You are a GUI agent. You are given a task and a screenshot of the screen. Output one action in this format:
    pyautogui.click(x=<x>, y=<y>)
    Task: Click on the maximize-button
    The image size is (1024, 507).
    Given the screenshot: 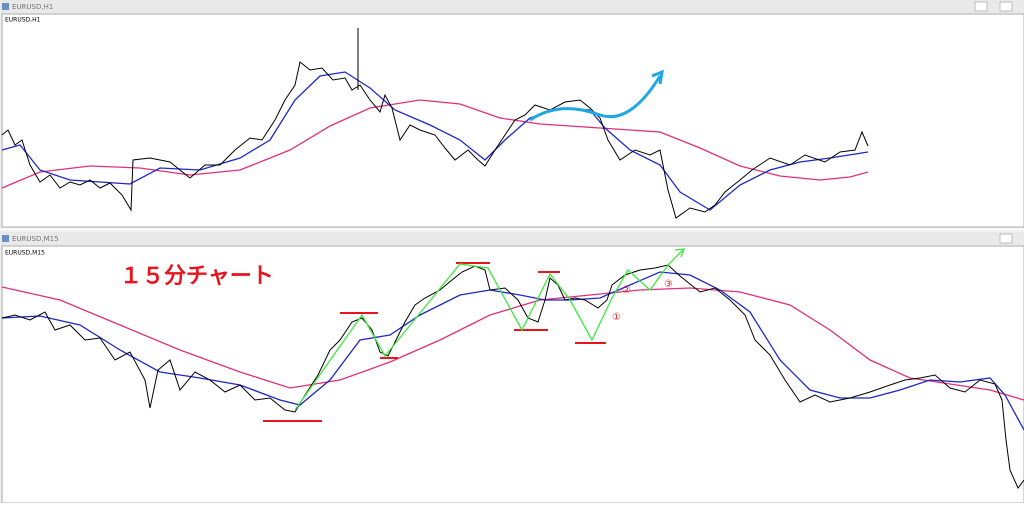 What is the action you would take?
    pyautogui.click(x=1006, y=6)
    